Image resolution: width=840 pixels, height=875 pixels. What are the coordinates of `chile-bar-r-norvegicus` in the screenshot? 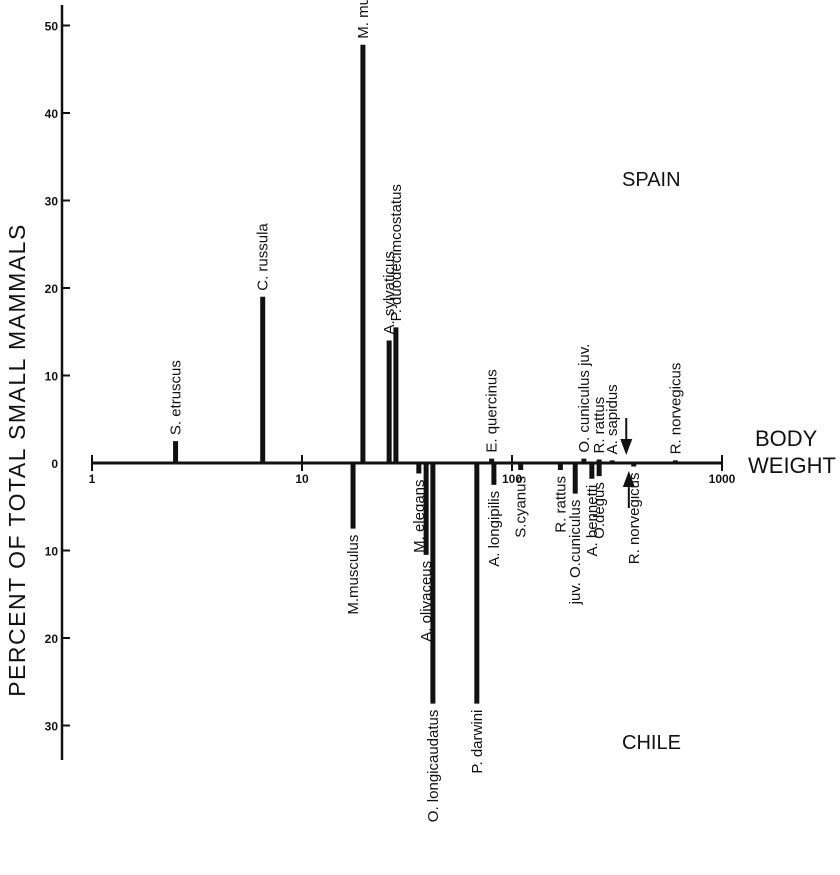 It's located at (634, 465).